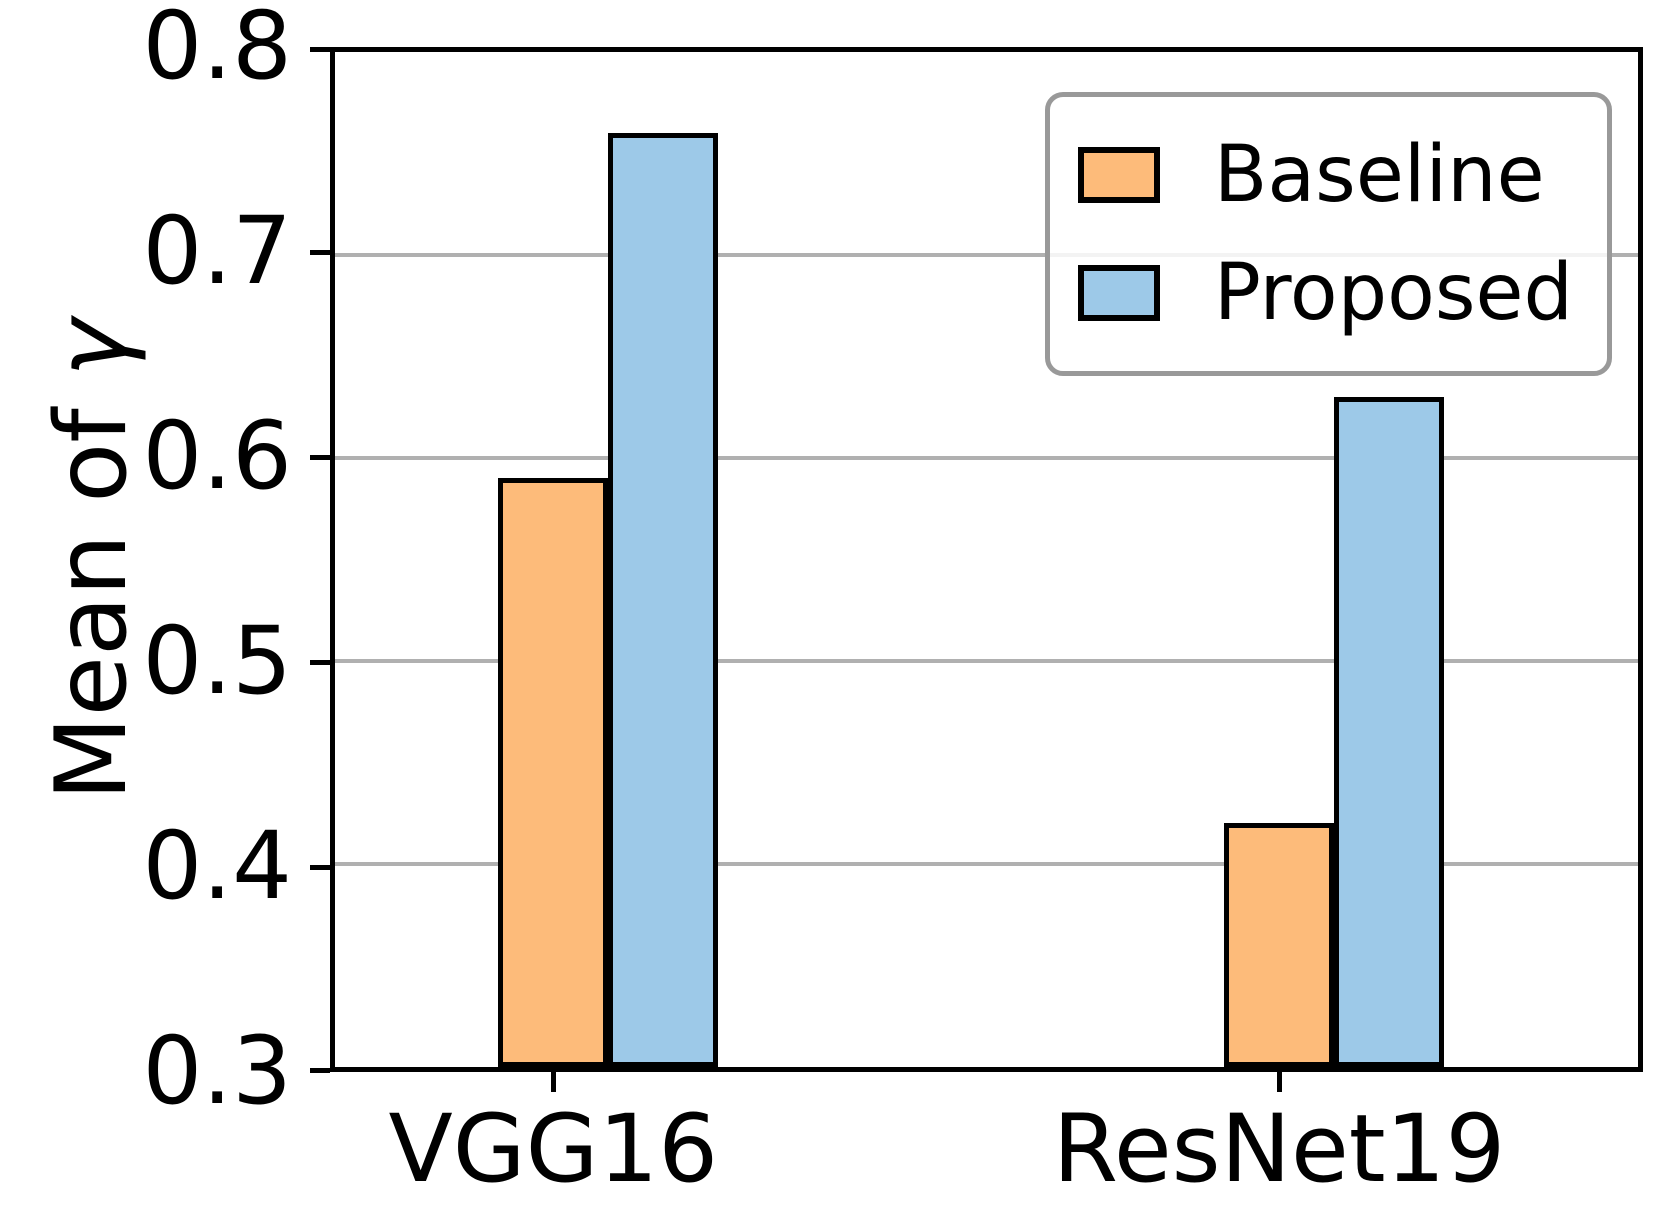 Image resolution: width=1661 pixels, height=1219 pixels. What do you see at coordinates (1118, 175) in the screenshot?
I see `legend-swatch-baseline` at bounding box center [1118, 175].